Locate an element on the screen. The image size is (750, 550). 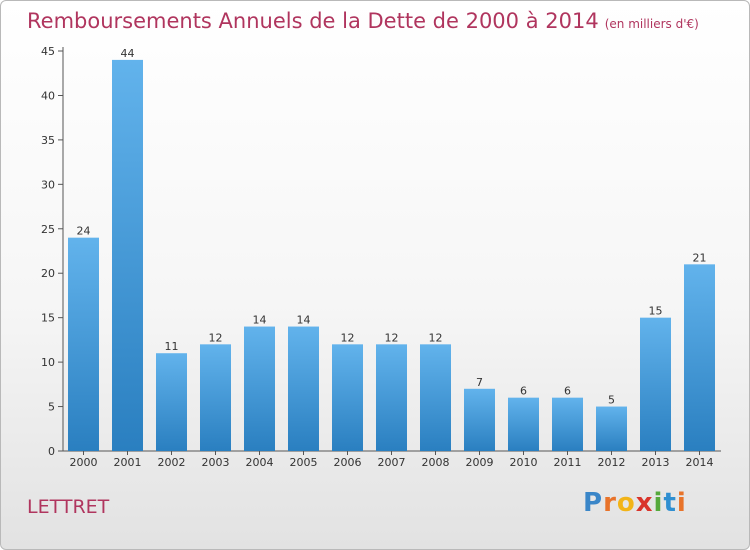
x-tick-label: 2008 is located at coordinates (436, 462).